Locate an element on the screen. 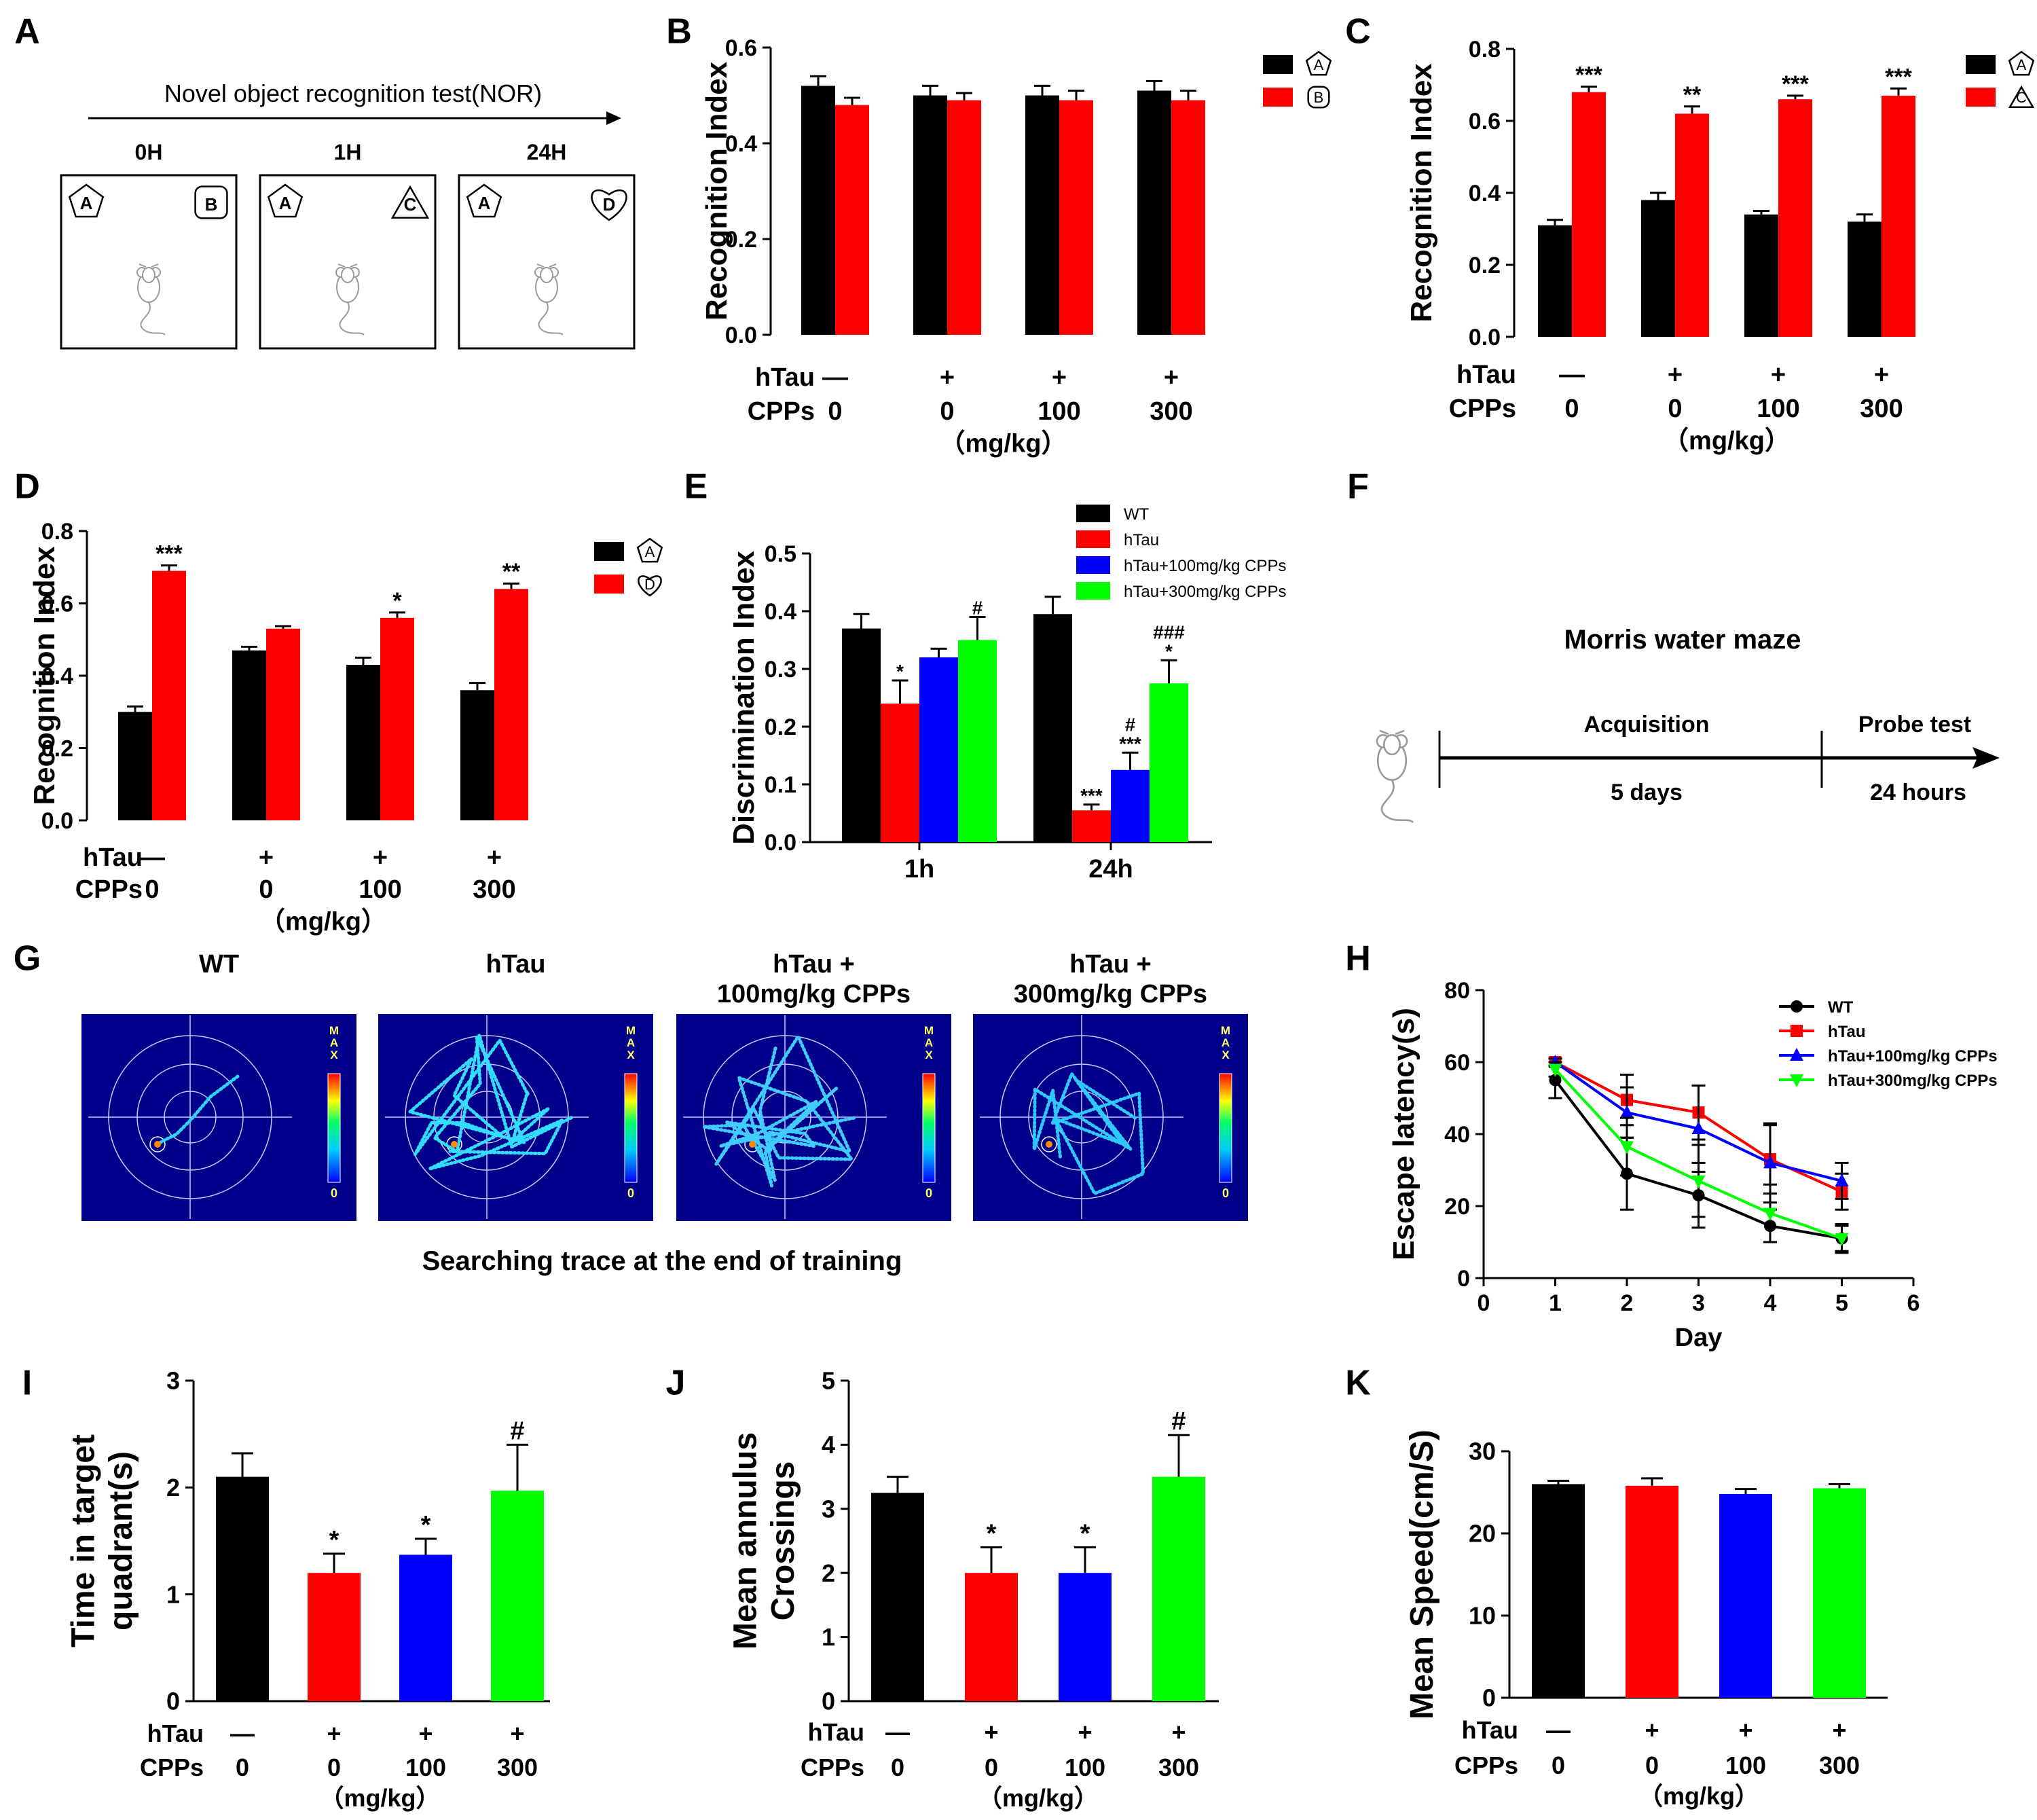  nor-object-right-label: D is located at coordinates (609, 204).